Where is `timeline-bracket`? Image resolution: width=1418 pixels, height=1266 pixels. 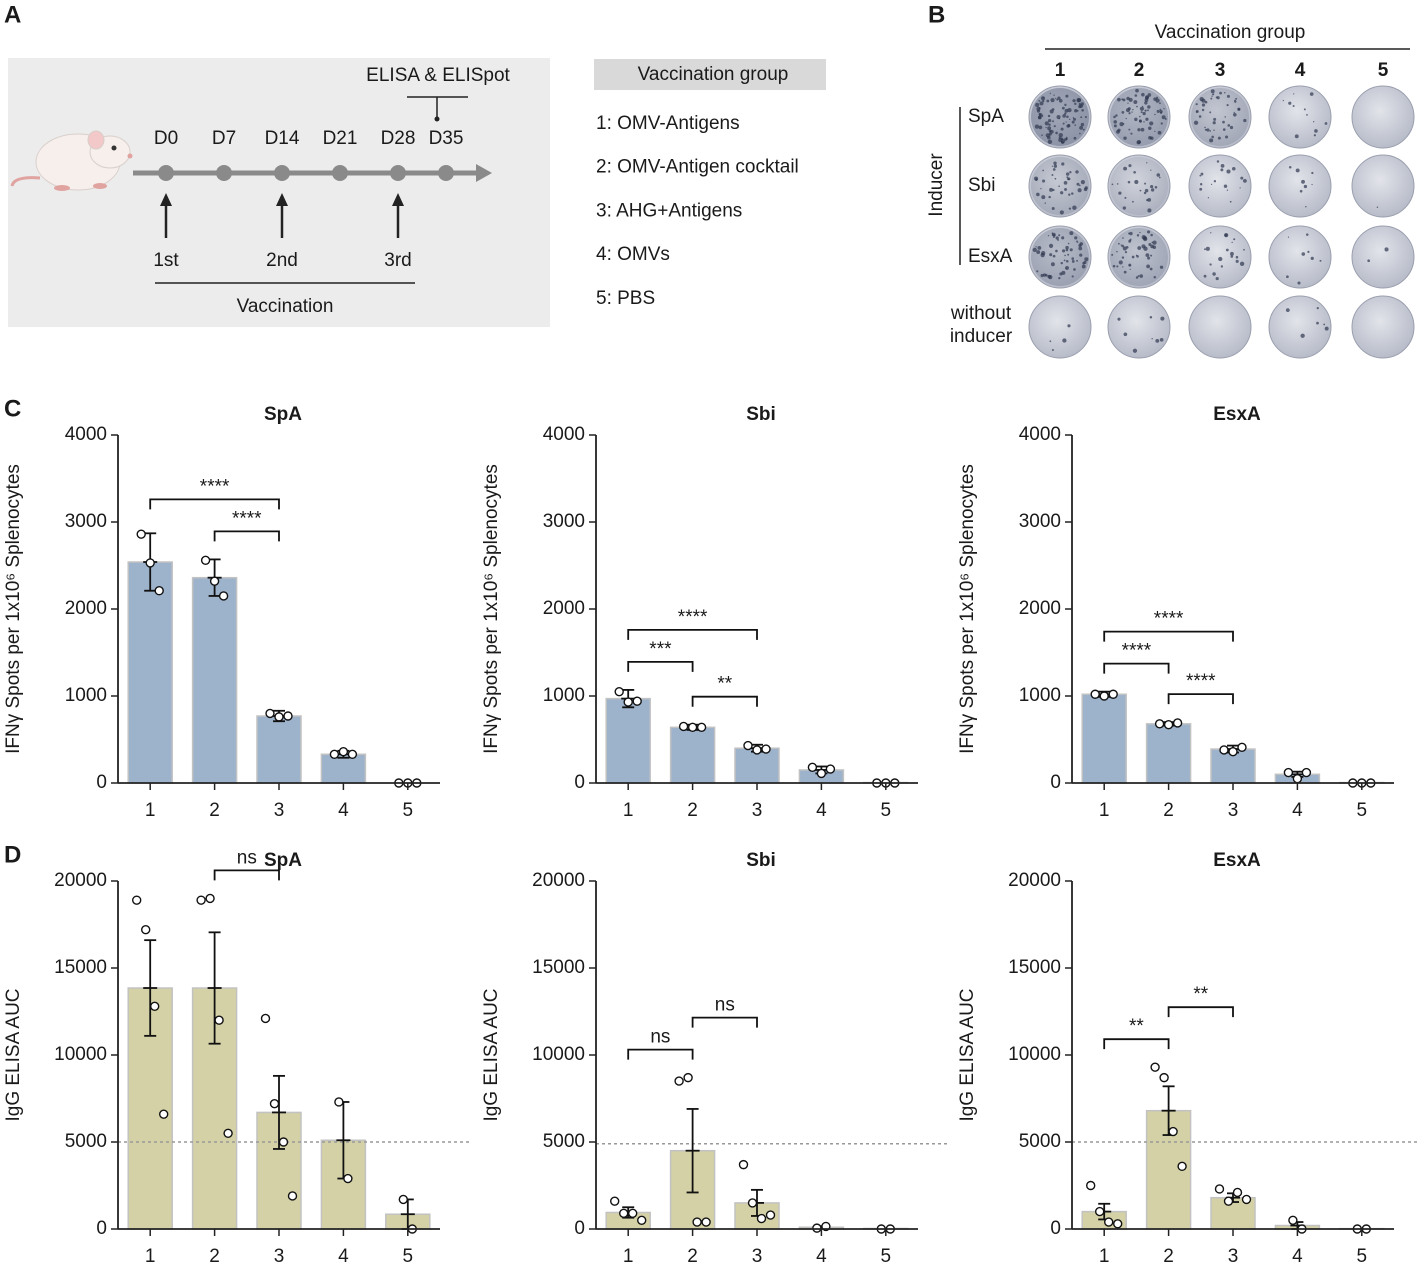 timeline-bracket is located at coordinates (437, 107).